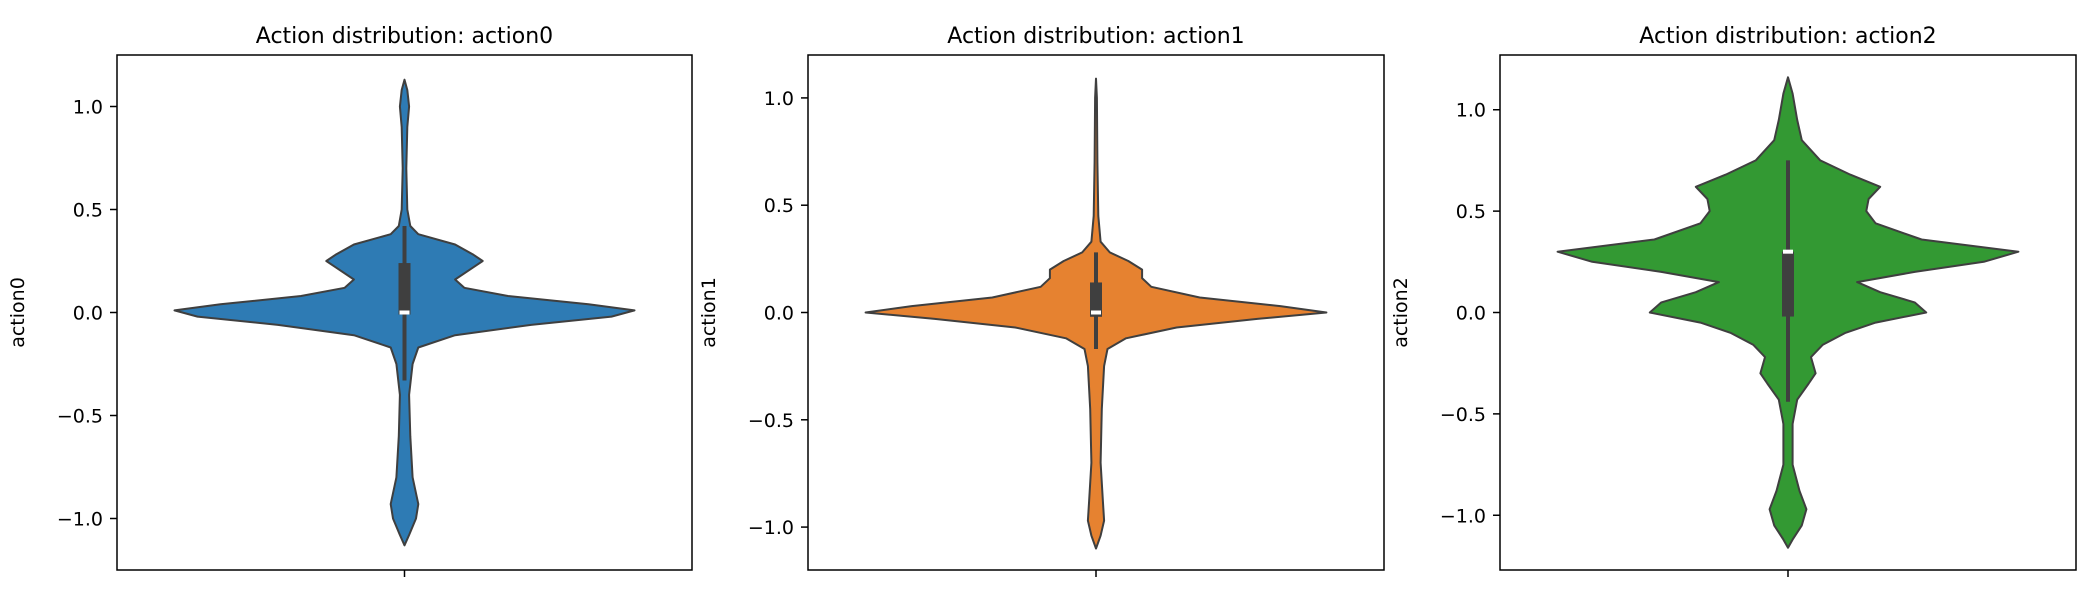 This screenshot has height=600, width=2100. Describe the element at coordinates (1787, 36) in the screenshot. I see `chart-title: Action distribution: action2` at that location.